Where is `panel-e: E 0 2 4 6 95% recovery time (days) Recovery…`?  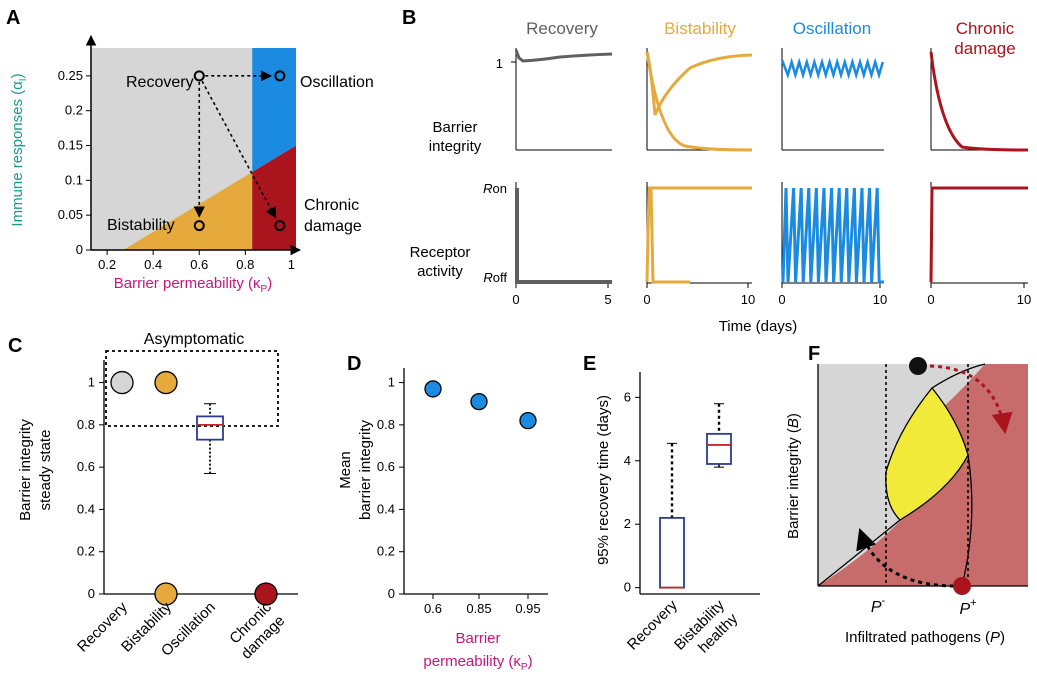
panel-e: E 0 2 4 6 95% recovery time (days) Recovery… is located at coordinates (671, 510).